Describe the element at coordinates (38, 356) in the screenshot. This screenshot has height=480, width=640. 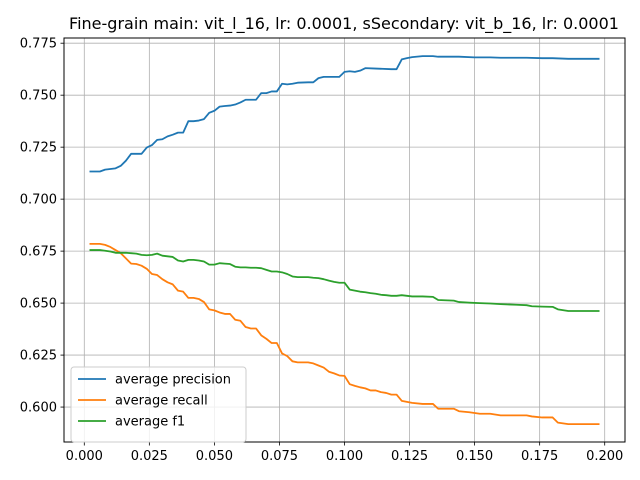
I see `y-tick-label: 0.625` at that location.